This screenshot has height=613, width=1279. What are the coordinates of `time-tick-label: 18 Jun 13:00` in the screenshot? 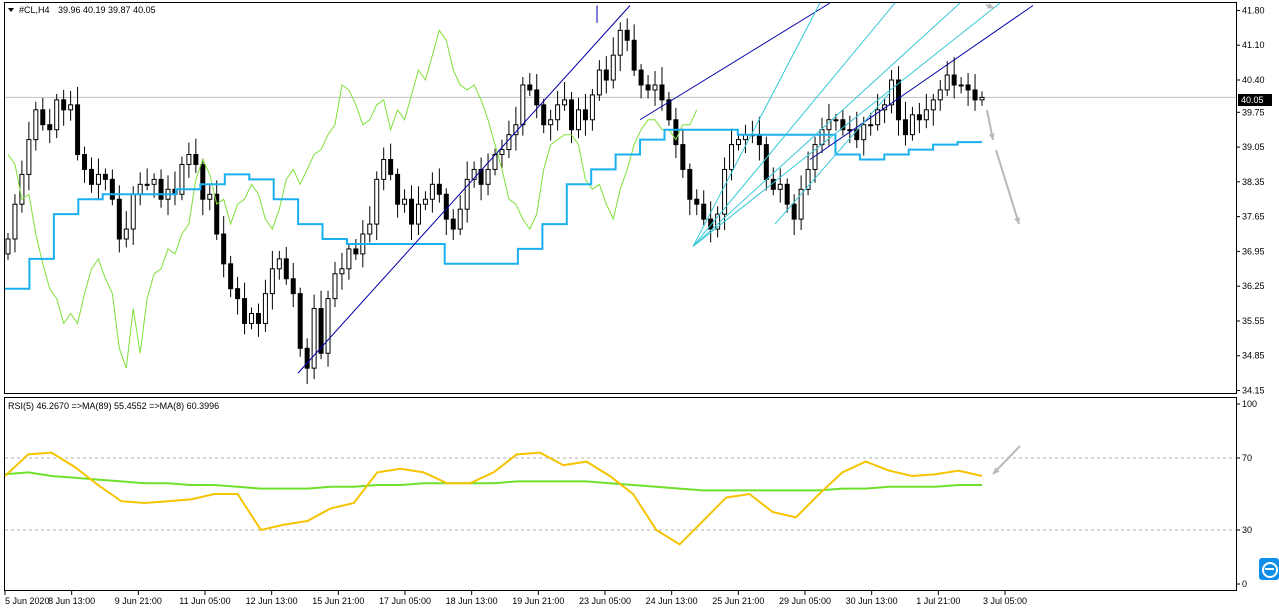 It's located at (472, 601).